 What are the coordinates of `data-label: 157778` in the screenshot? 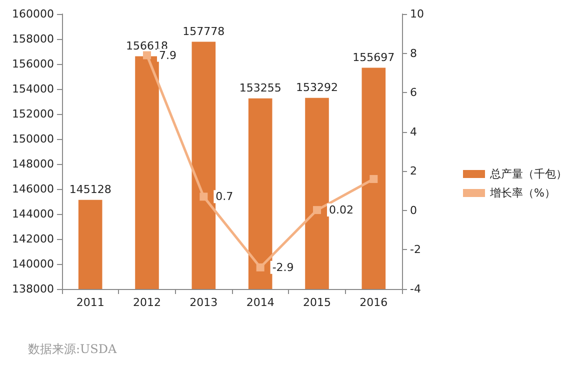 It's located at (203, 31).